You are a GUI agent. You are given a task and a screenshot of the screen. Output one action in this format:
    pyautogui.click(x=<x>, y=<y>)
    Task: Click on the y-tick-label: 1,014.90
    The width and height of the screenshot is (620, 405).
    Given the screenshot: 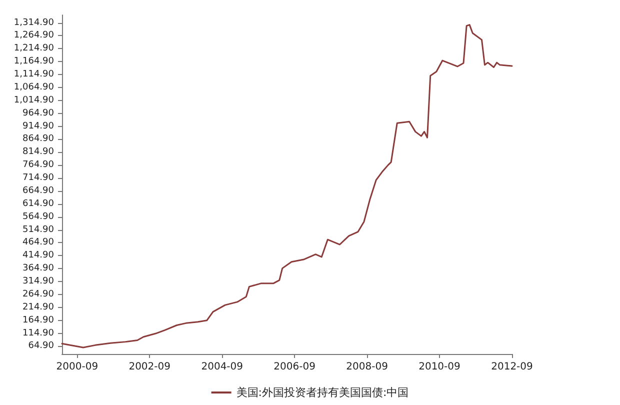 What is the action you would take?
    pyautogui.click(x=34, y=100)
    